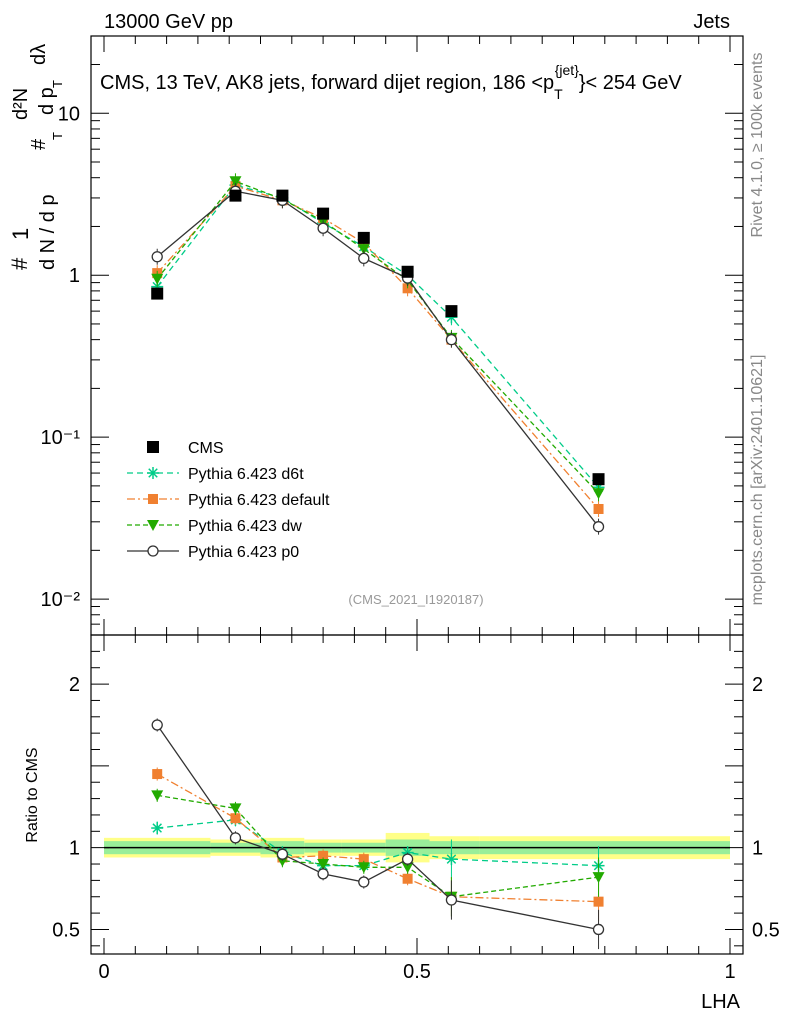 This screenshot has width=786, height=1024. I want to click on upper-y-axis-label: # 1 d N / d p T # d²N d p T dλ, so click(36, 157).